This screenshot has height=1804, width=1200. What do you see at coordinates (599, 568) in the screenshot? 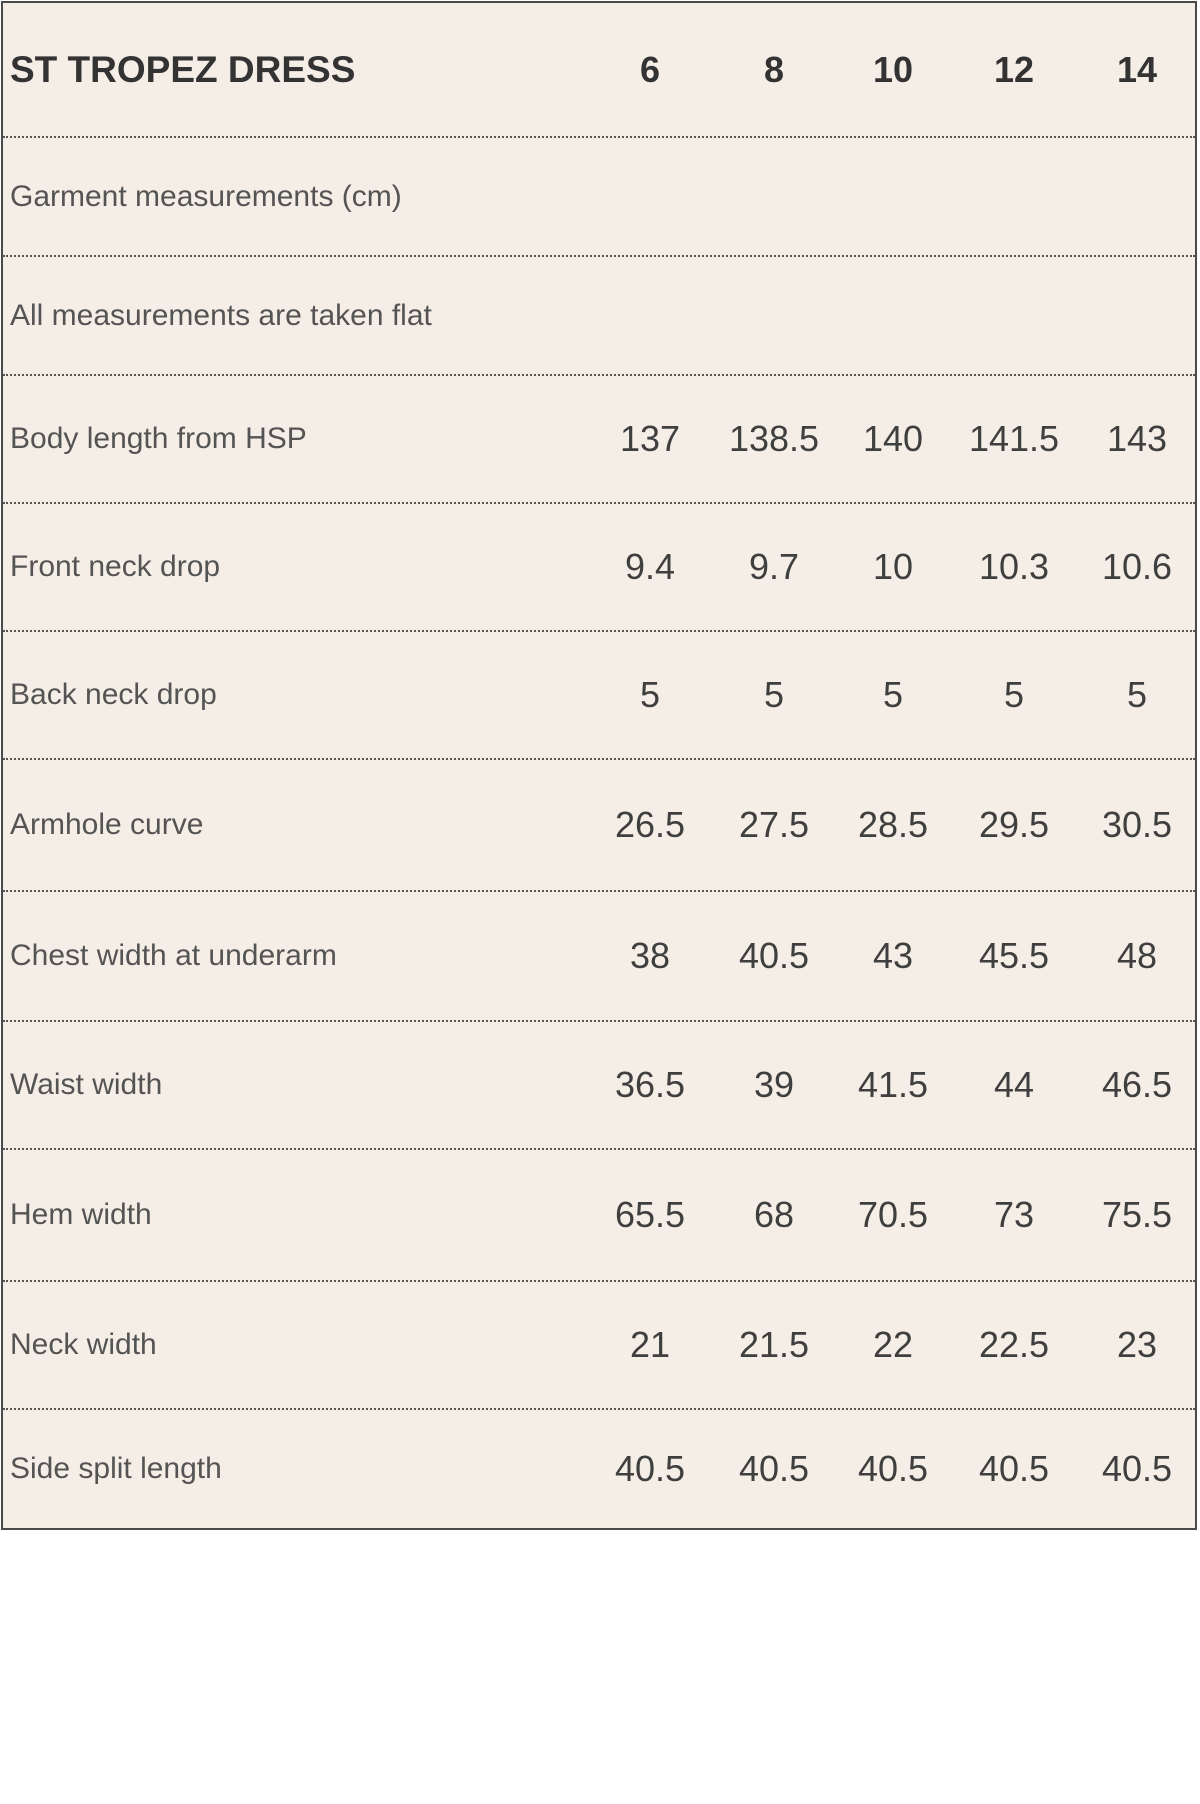
I see `table-row: Front neck drop 9.4 9.7 10 10.3 10.6` at bounding box center [599, 568].